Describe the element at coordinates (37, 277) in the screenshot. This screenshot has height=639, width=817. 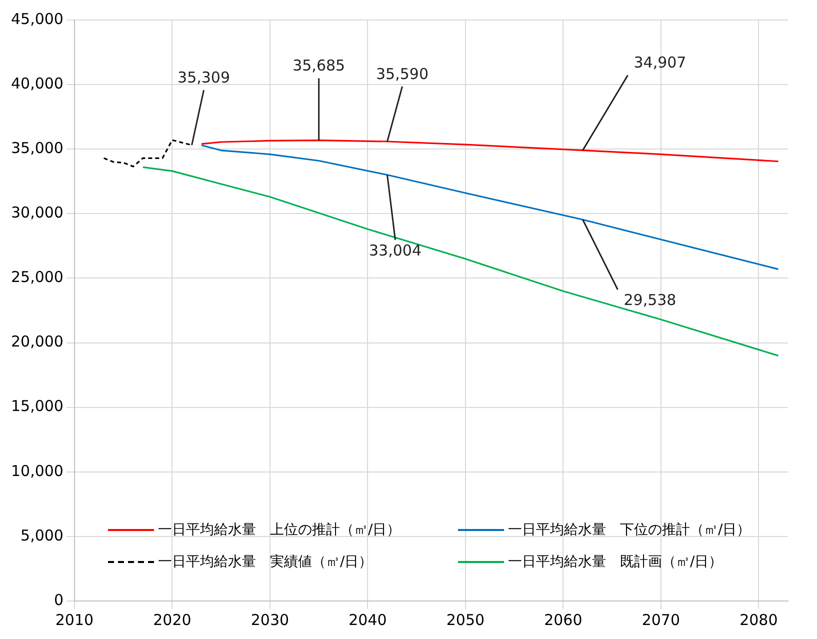
I see `y-tick-label: 25,000` at that location.